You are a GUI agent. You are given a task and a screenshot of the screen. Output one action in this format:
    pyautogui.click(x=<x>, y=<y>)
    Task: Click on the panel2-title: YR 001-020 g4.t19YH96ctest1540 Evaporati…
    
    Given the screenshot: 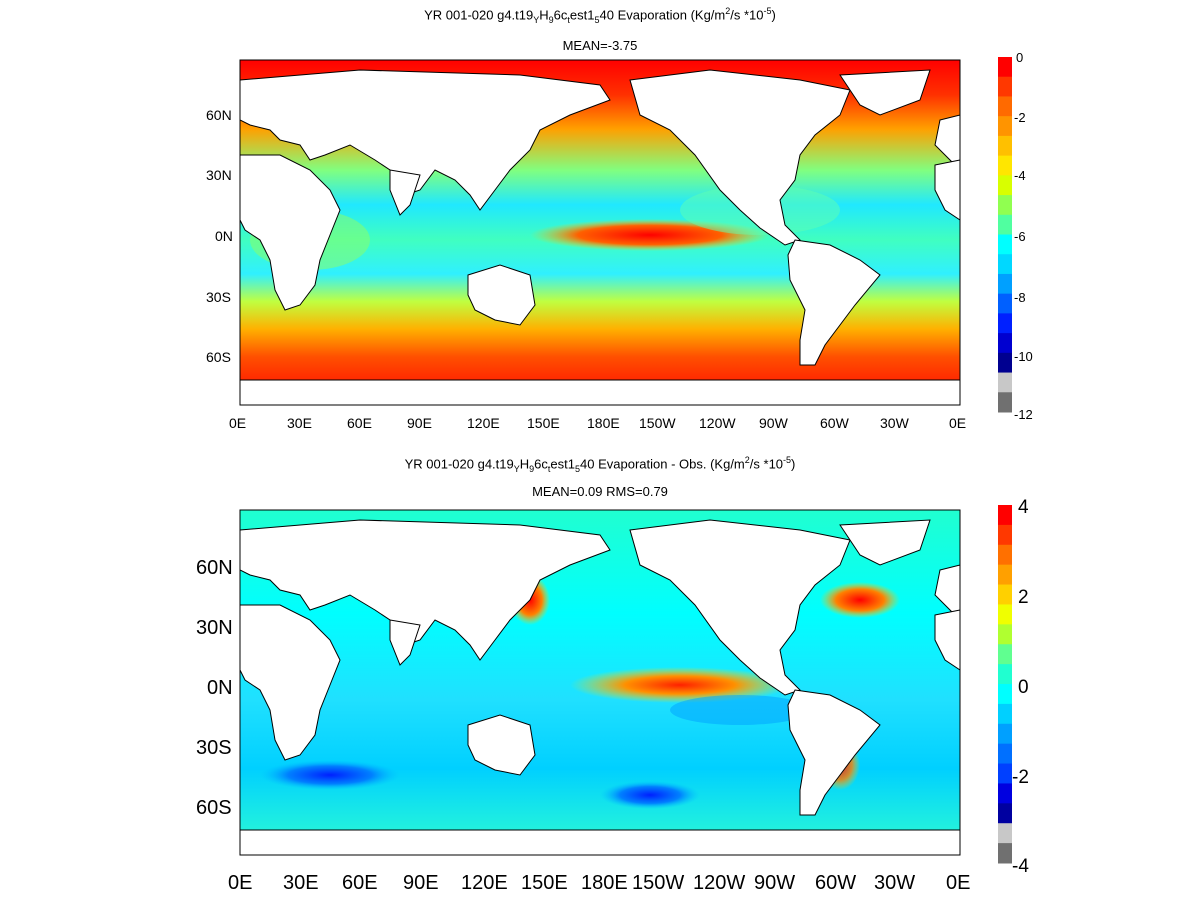 What is the action you would take?
    pyautogui.click(x=600, y=464)
    